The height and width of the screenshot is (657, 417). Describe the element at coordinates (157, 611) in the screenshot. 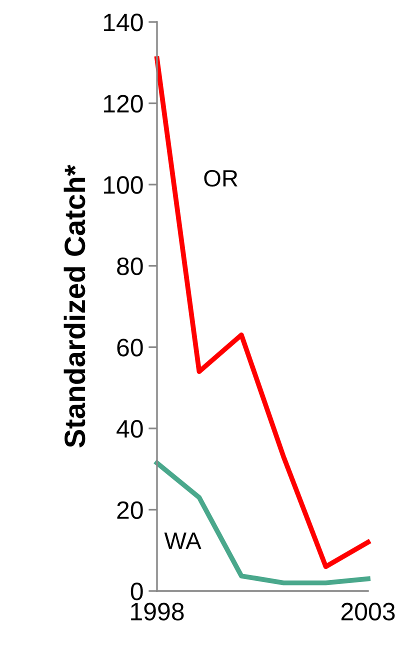

I see `x-tick-label: 1998` at that location.